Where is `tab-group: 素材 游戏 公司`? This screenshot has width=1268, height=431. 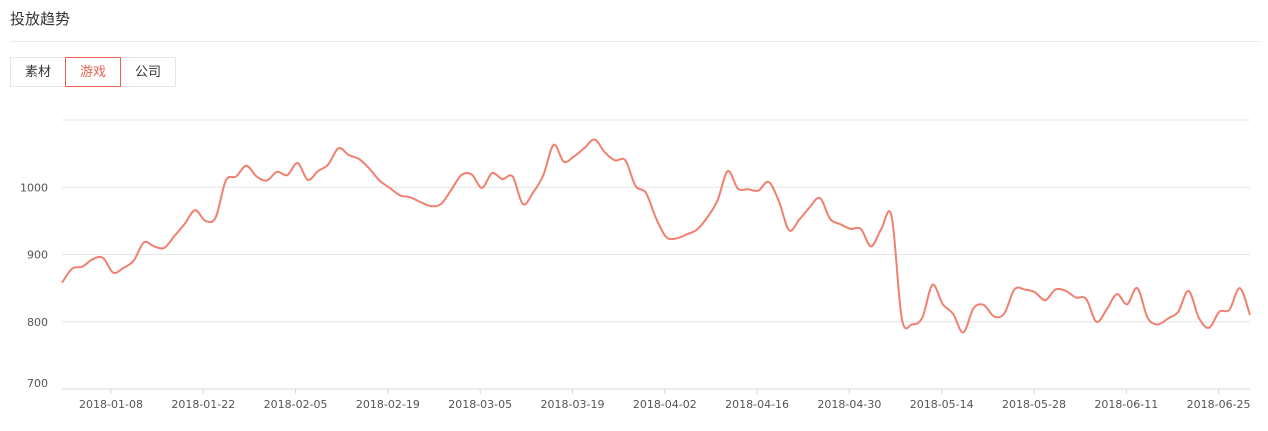
tab-group: 素材 游戏 公司 is located at coordinates (93, 72).